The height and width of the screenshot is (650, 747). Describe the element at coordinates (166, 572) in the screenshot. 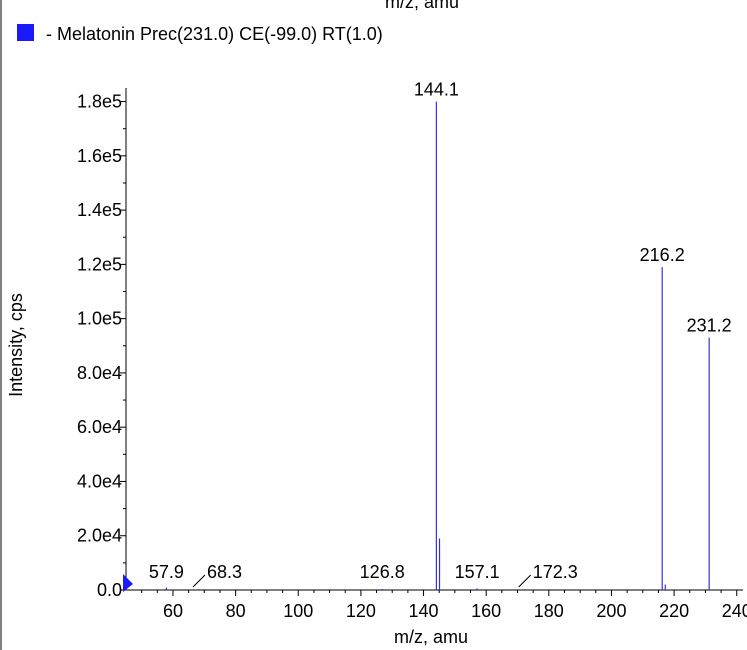

I see `peak-label: 57.9` at that location.